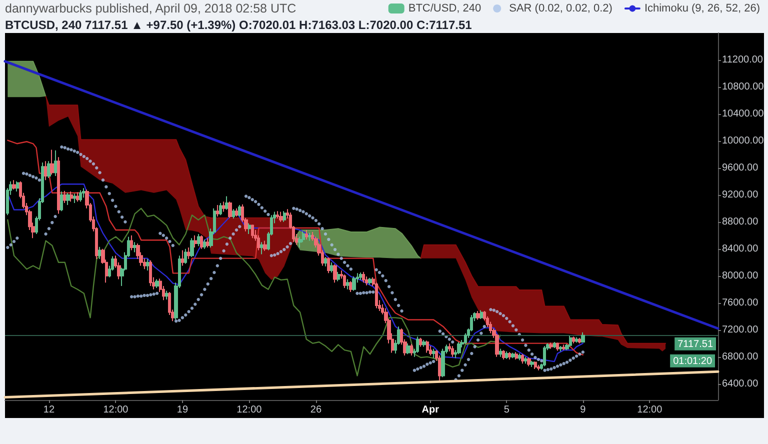 The image size is (768, 444). Describe the element at coordinates (740, 248) in the screenshot. I see `y-tick-label: 8400.00` at that location.